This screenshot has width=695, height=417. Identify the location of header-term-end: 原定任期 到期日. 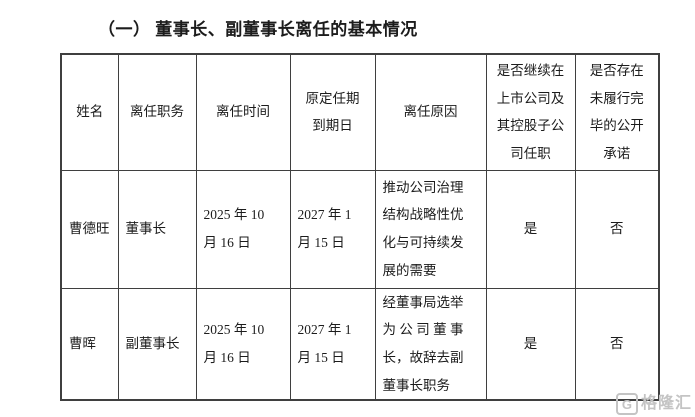
(332, 112).